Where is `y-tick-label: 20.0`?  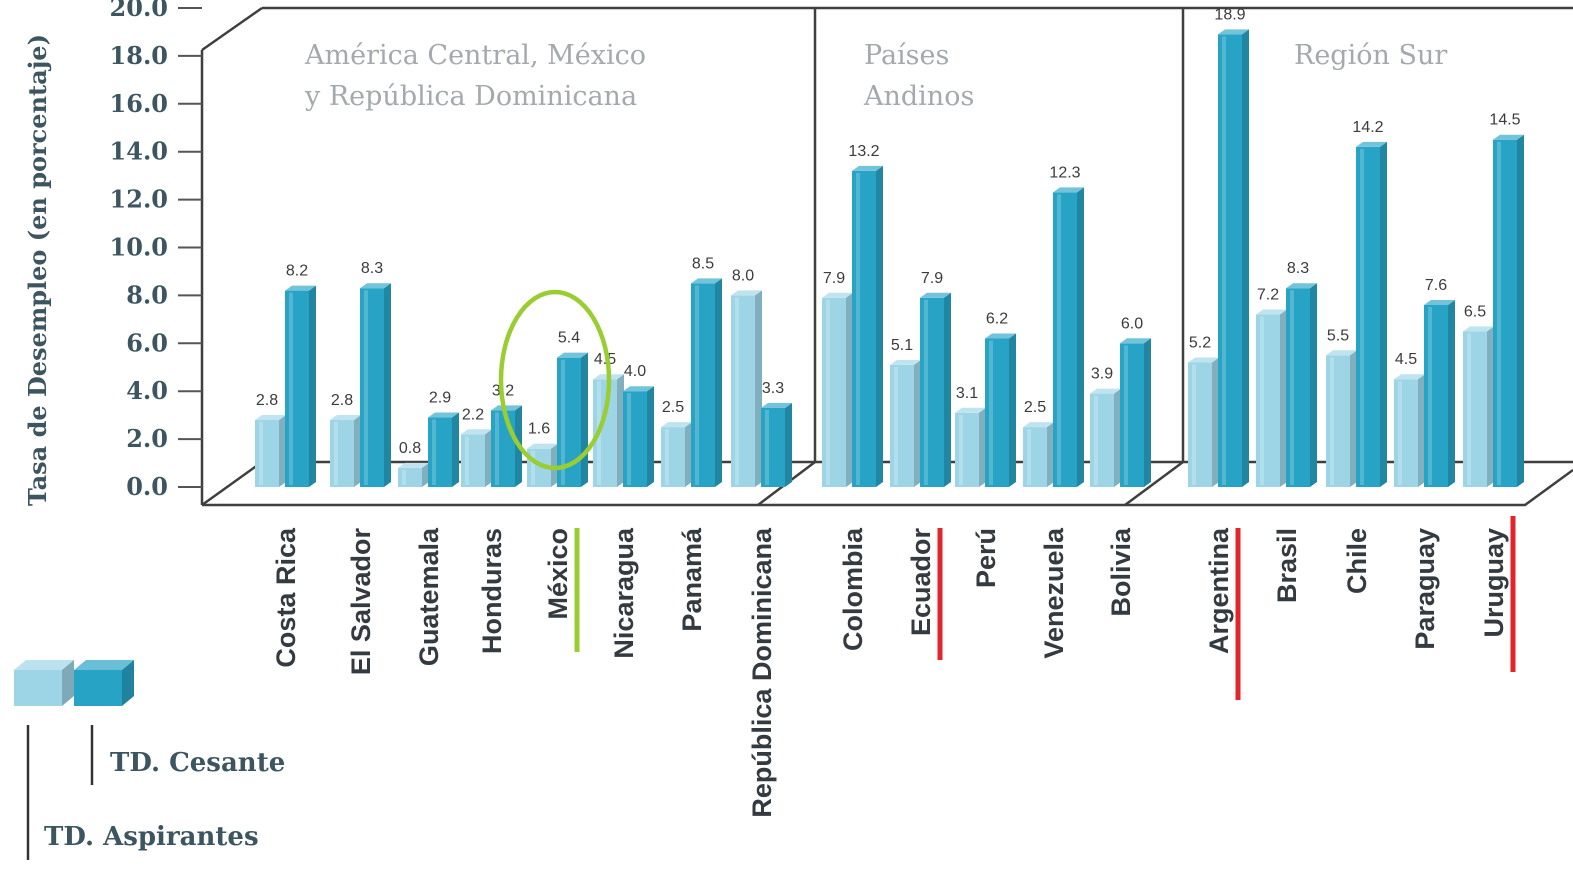 y-tick-label: 20.0 is located at coordinates (139, 11).